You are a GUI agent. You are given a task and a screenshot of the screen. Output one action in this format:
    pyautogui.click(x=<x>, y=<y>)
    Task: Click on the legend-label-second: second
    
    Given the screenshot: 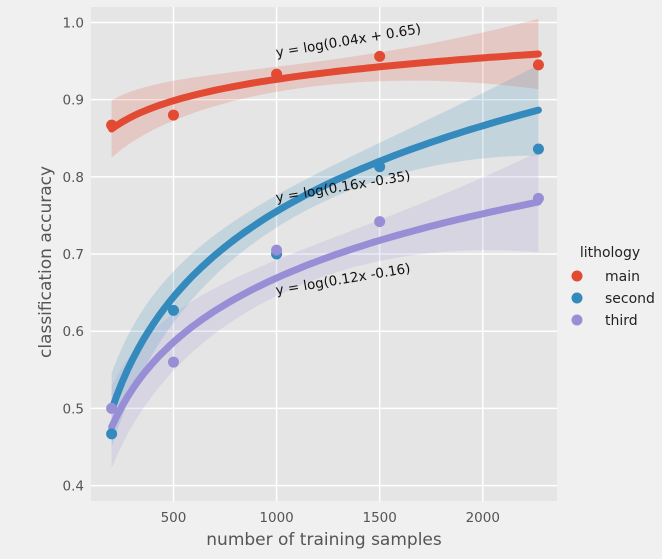 What is the action you would take?
    pyautogui.click(x=630, y=299)
    